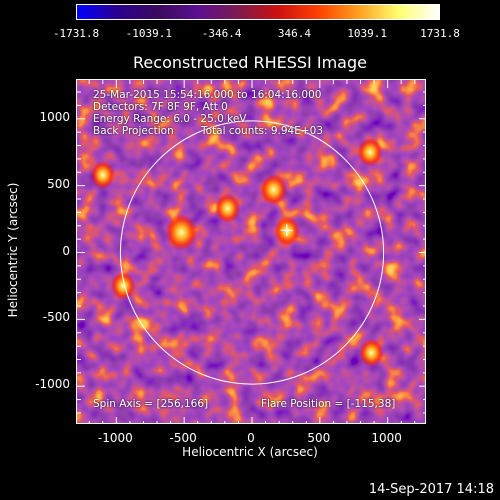 The width and height of the screenshot is (500, 500). I want to click on info-detectors: Detectors: 7F 8F 9F, Att 0, so click(160, 107).